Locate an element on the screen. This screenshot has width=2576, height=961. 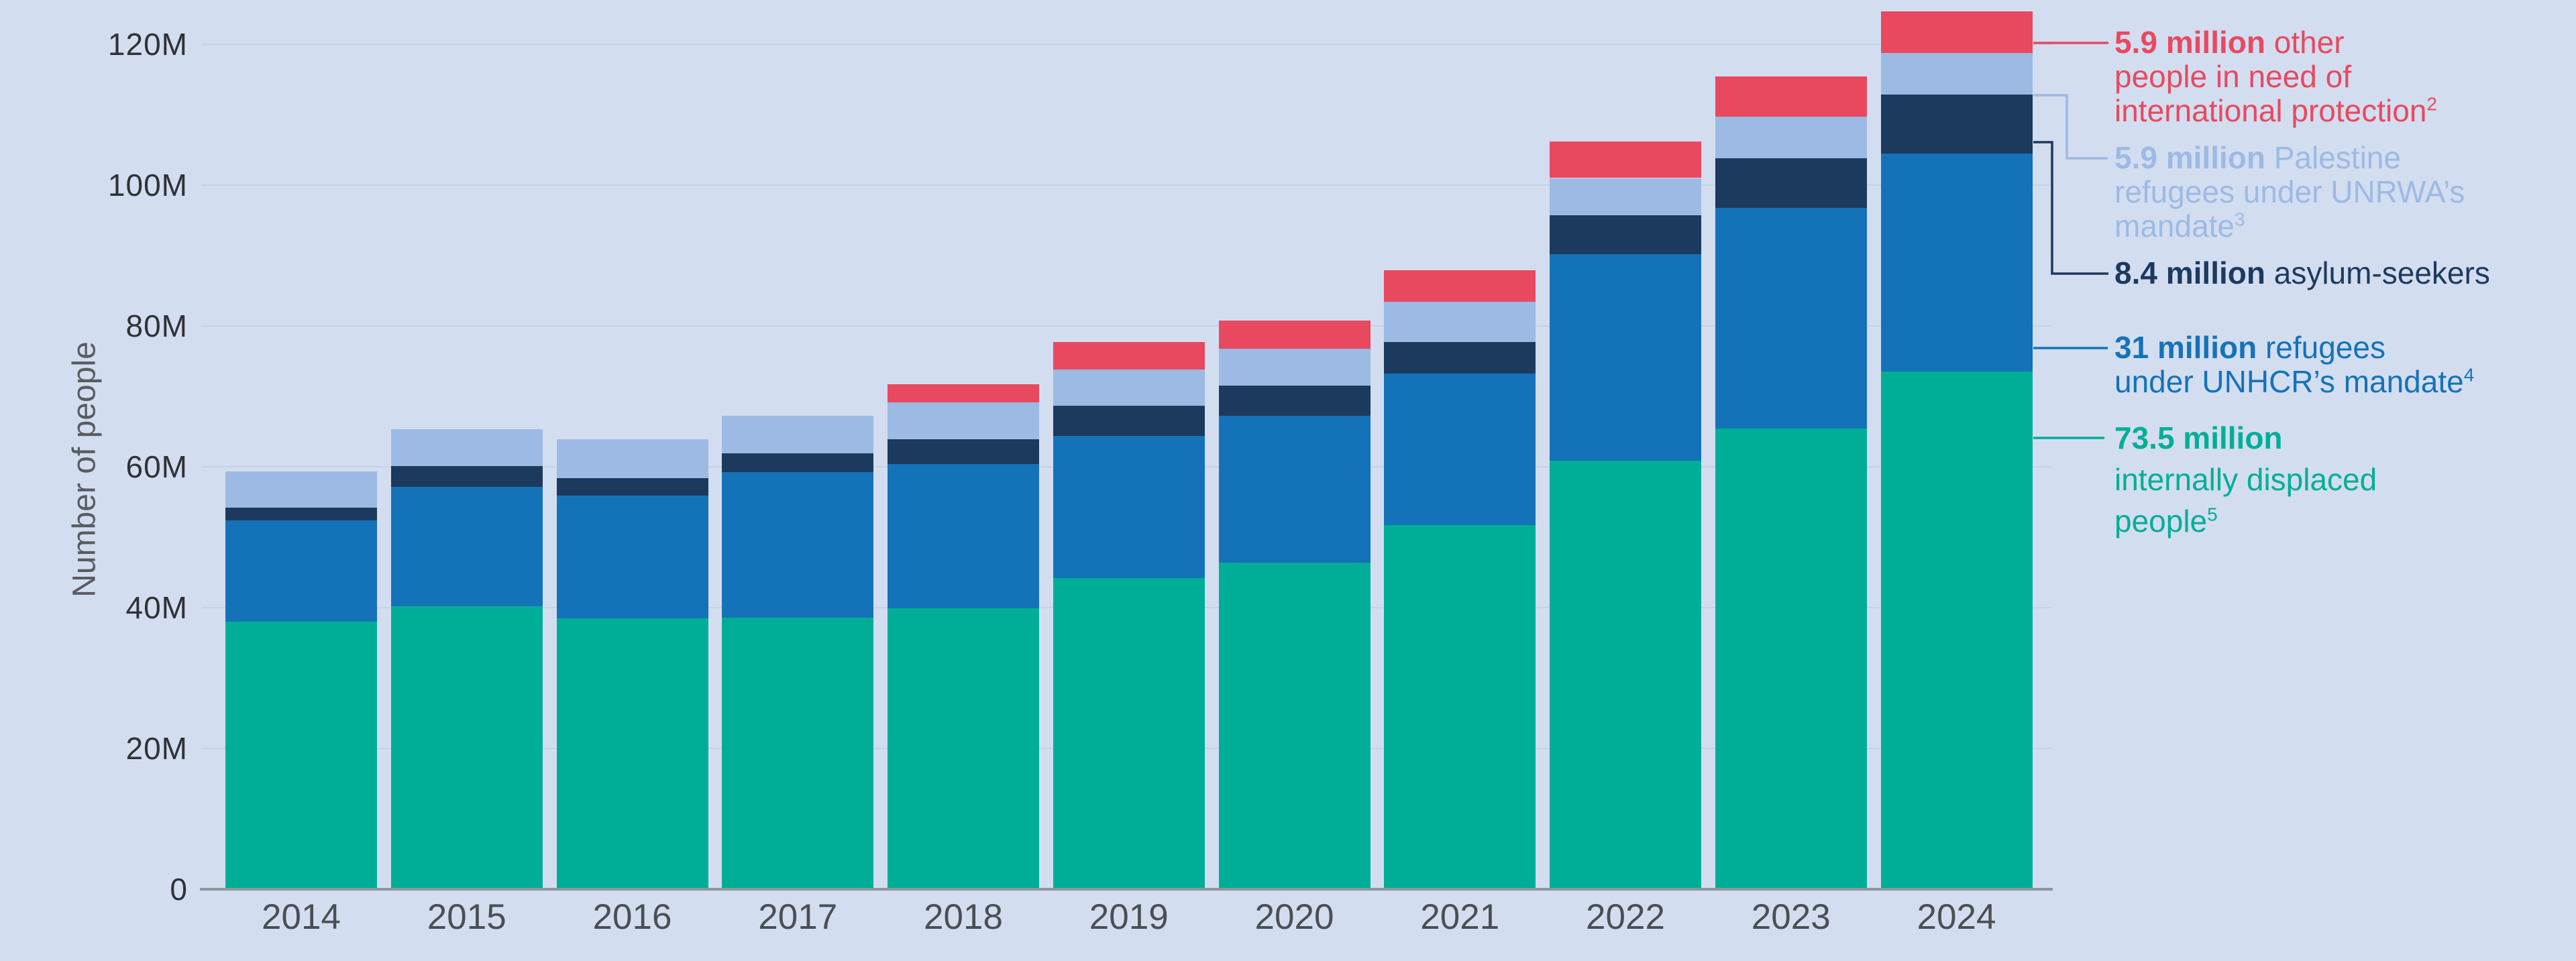
bar-segment-unhcr-2021 is located at coordinates (1460, 450).